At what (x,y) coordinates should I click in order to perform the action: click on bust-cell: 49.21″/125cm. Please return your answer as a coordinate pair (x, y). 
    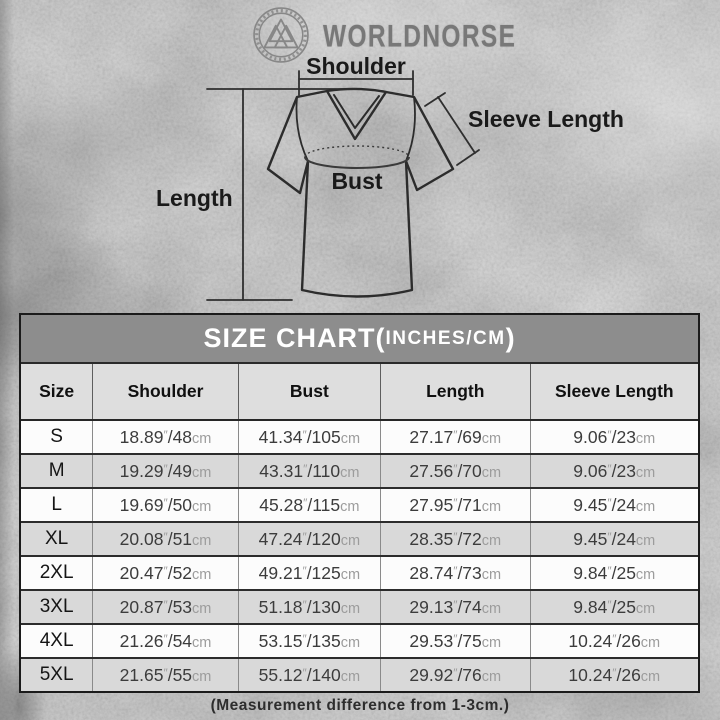
    Looking at the image, I should click on (309, 572).